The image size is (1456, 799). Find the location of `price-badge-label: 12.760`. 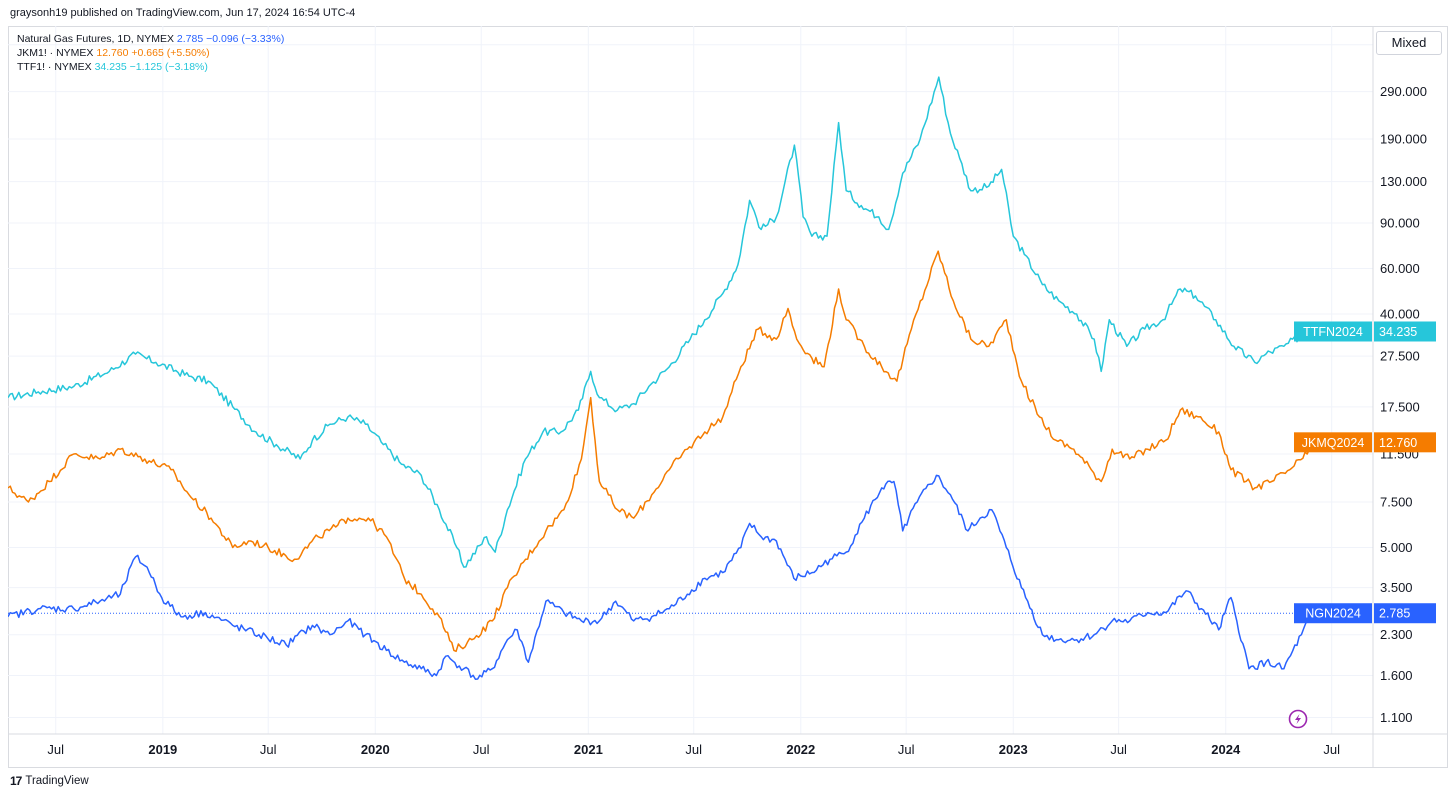

price-badge-label: 12.760 is located at coordinates (1398, 443).